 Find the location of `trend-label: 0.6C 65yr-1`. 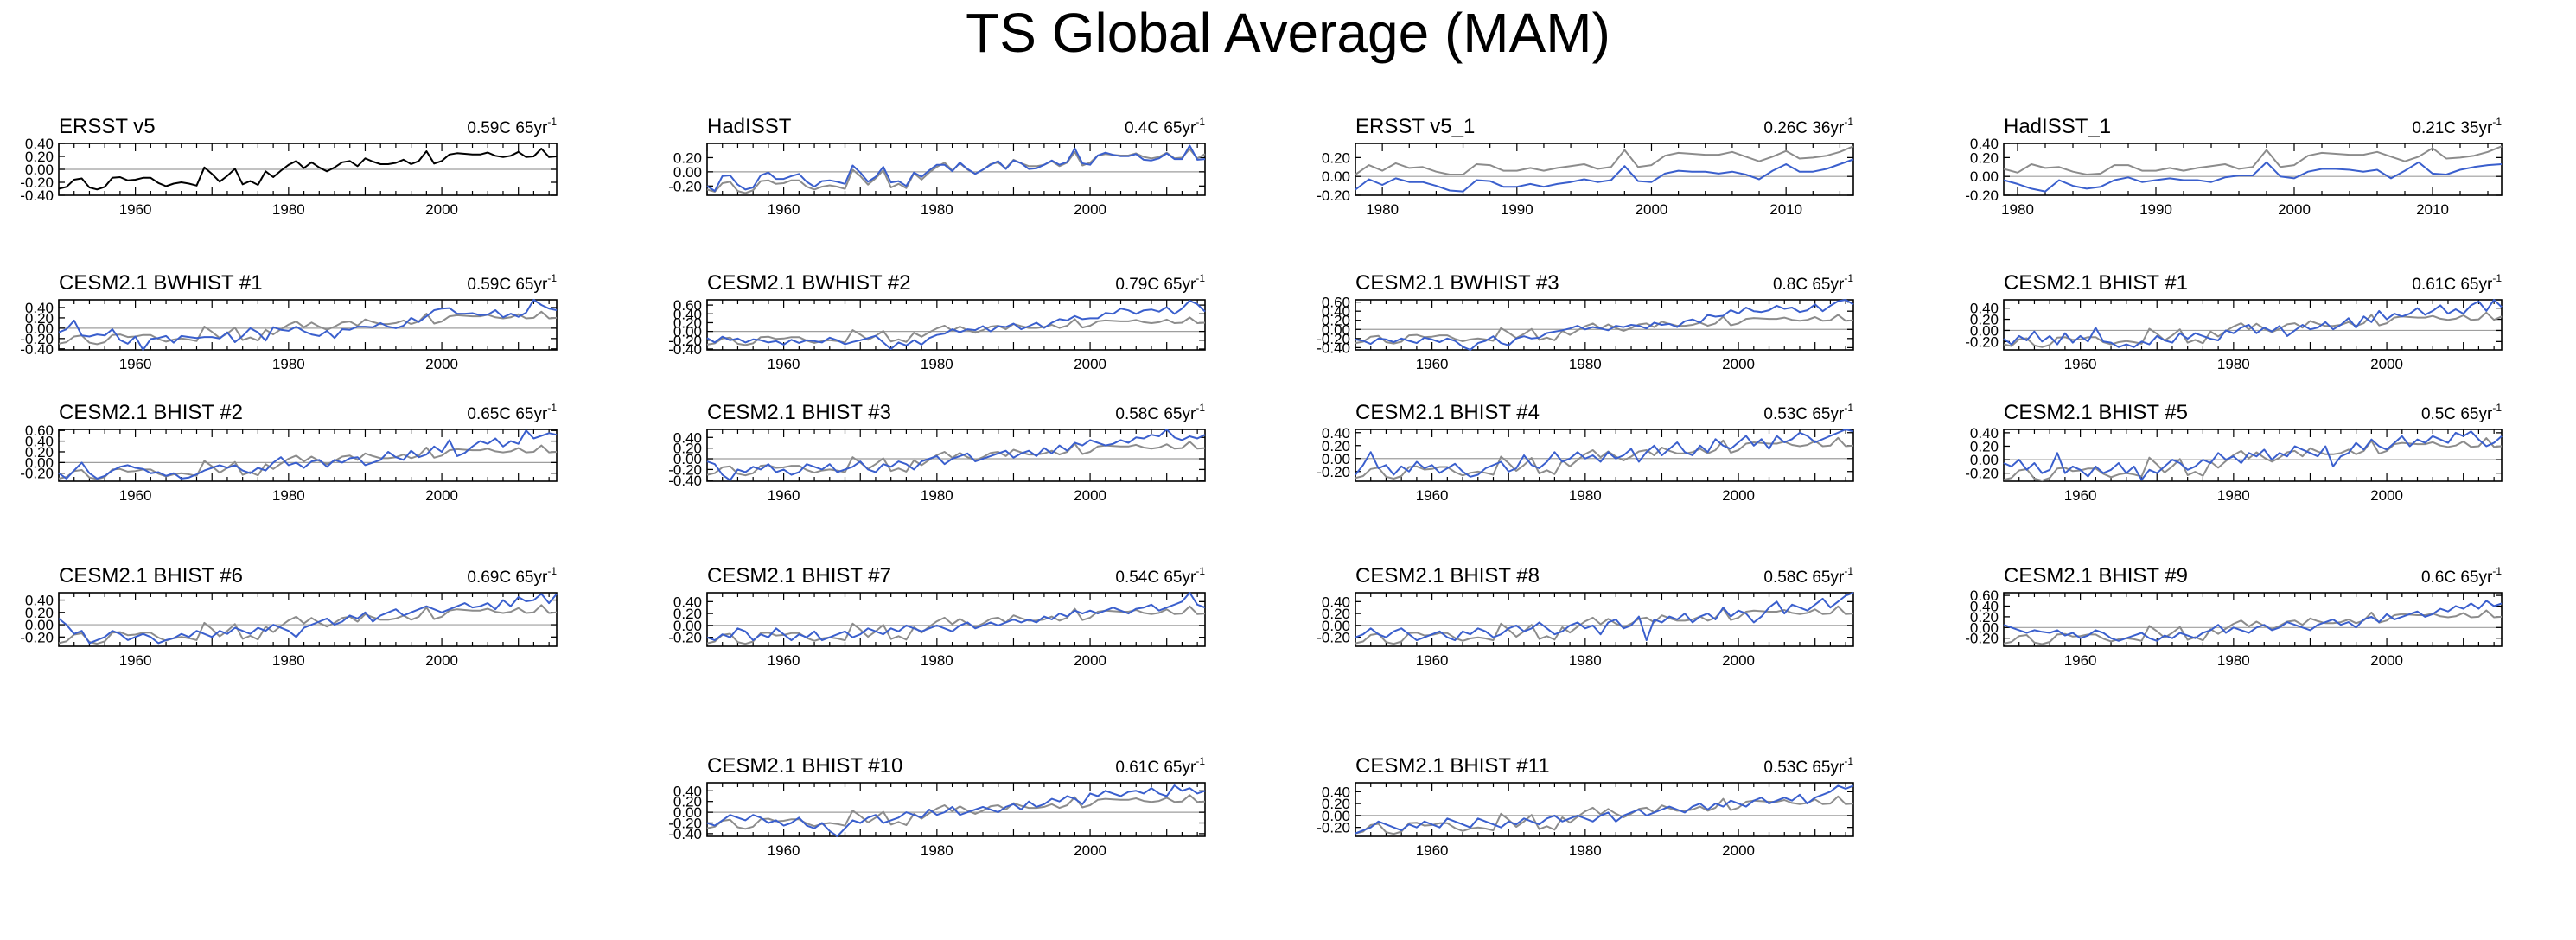

trend-label: 0.6C 65yr-1 is located at coordinates (2461, 576).